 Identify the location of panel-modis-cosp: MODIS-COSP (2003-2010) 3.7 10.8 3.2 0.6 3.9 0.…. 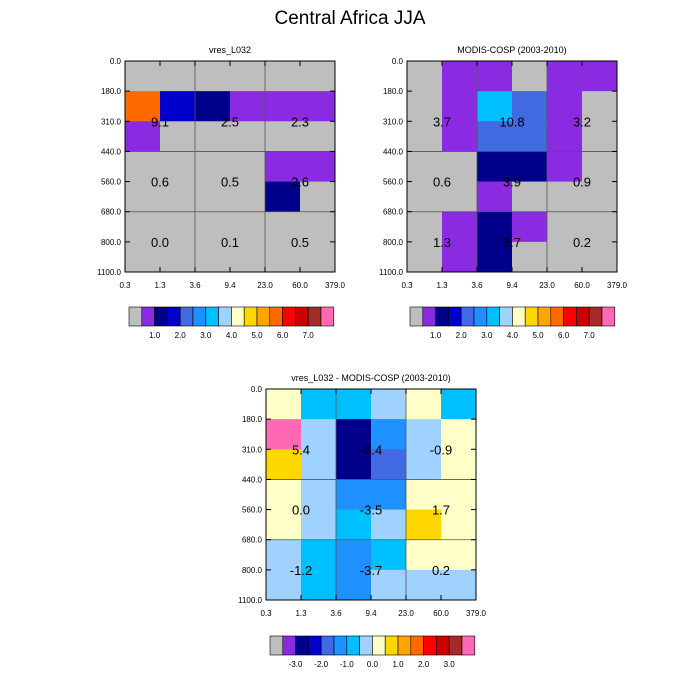
(503, 192).